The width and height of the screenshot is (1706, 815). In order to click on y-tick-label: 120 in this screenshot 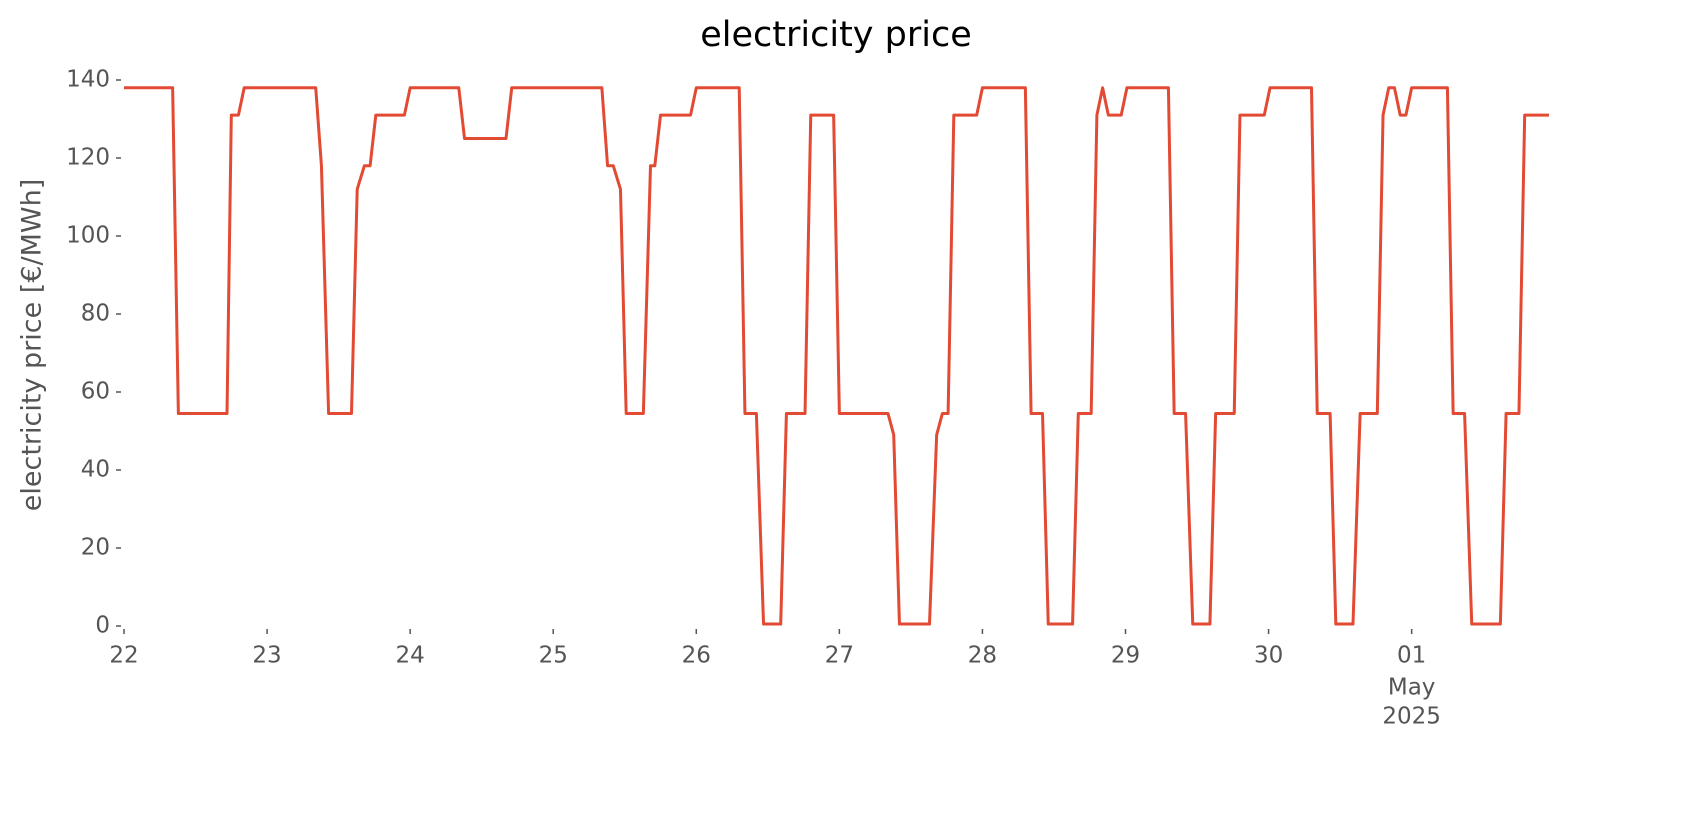, I will do `click(88, 158)`.